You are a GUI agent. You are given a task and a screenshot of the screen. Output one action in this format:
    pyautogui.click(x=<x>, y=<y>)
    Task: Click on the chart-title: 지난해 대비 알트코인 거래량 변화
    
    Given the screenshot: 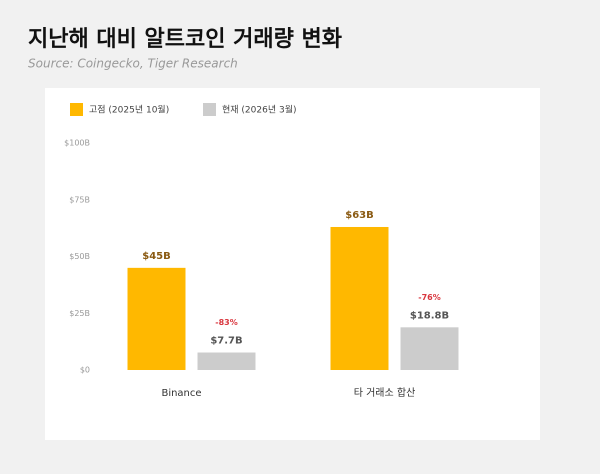 What is the action you would take?
    pyautogui.click(x=185, y=39)
    